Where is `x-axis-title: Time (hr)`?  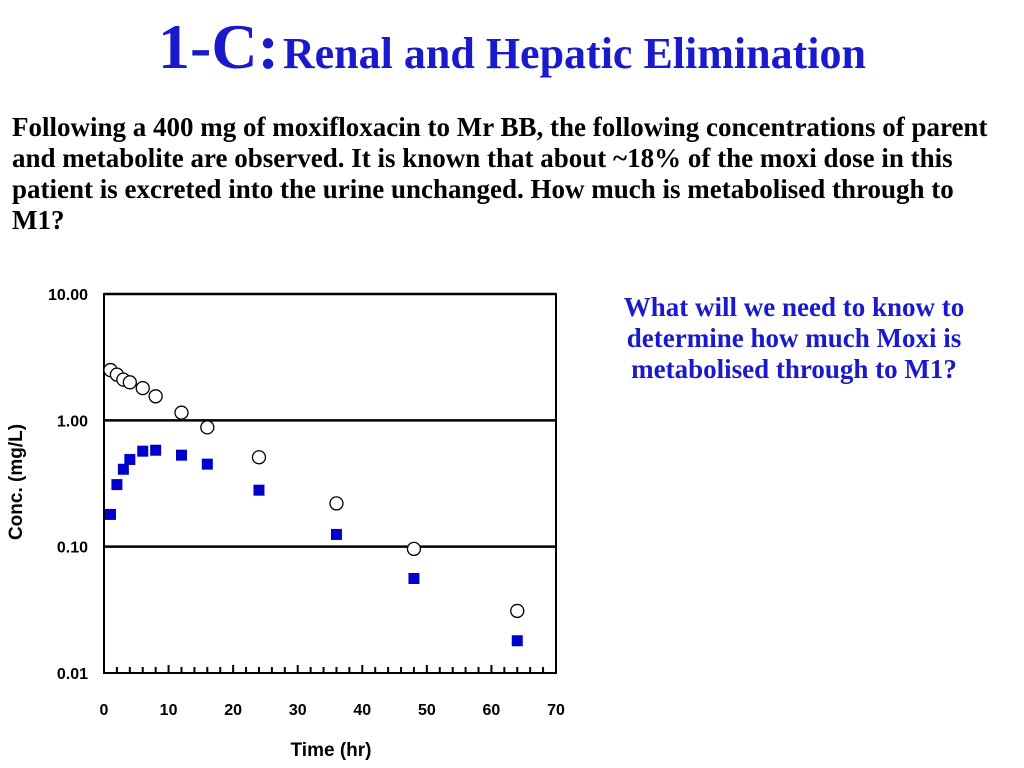 x-axis-title: Time (hr) is located at coordinates (331, 750).